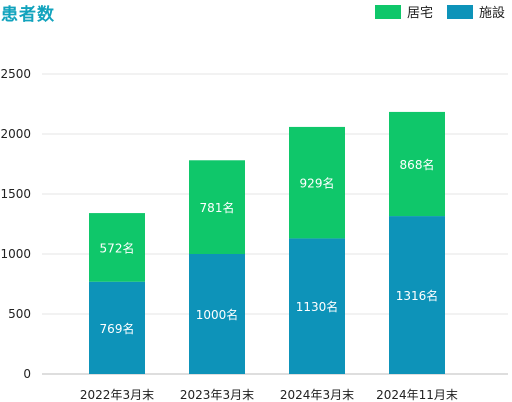  I want to click on data-label: 1000名, so click(217, 314).